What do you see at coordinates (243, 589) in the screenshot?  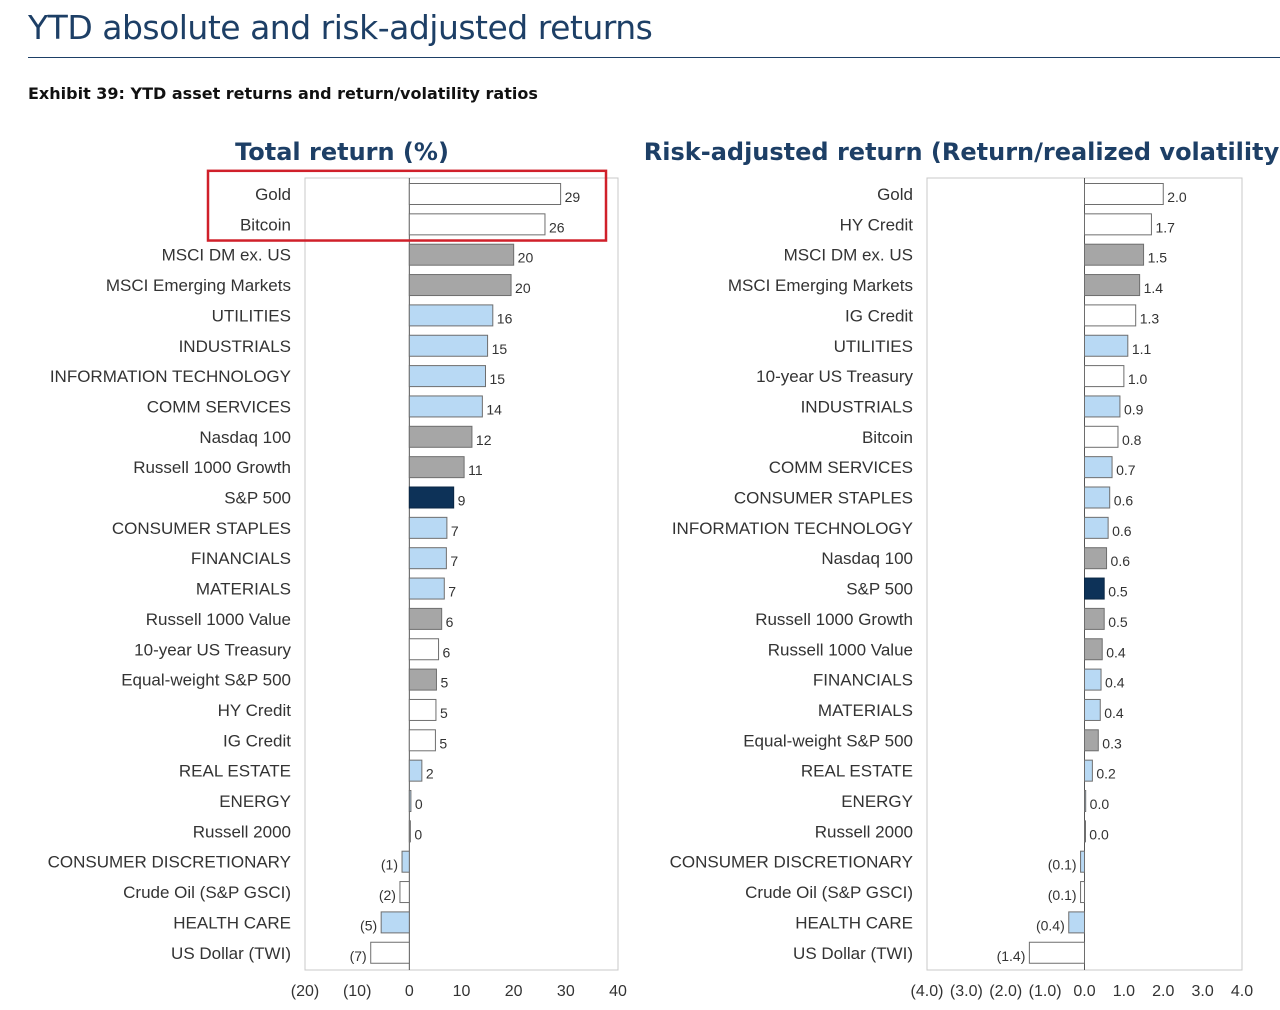 I see `category-label: MATERIALS` at bounding box center [243, 589].